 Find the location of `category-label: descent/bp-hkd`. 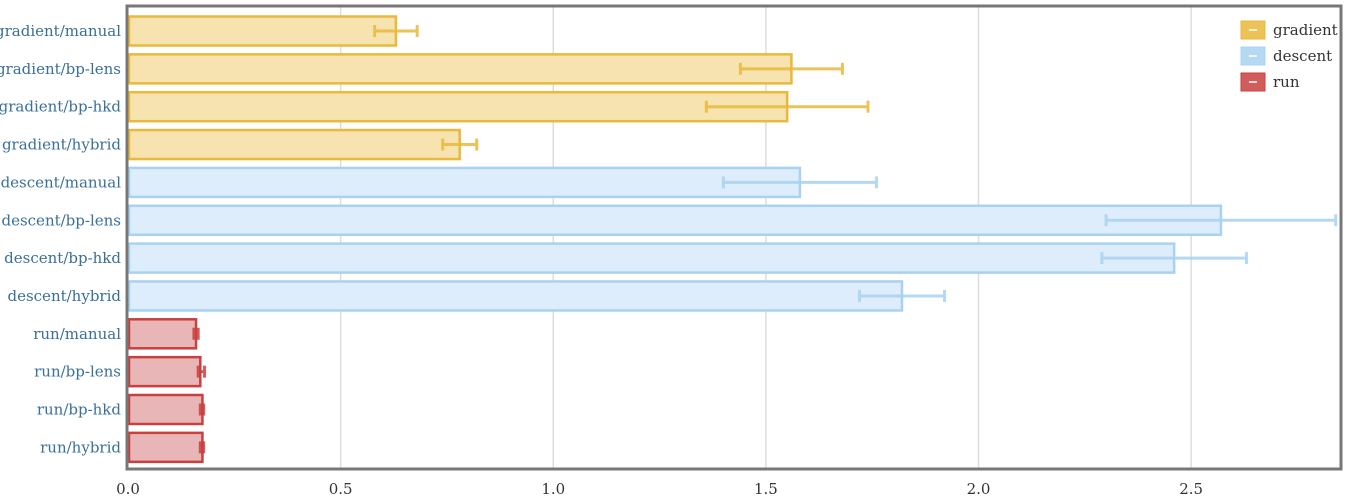

category-label: descent/bp-hkd is located at coordinates (62, 258).